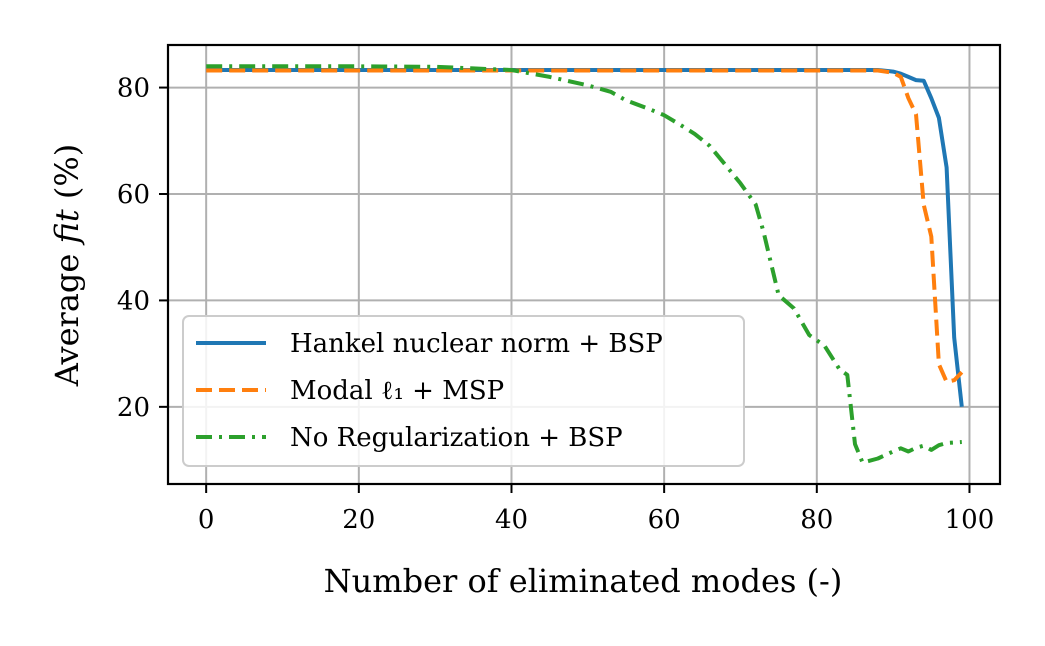 This screenshot has height=646, width=1045. I want to click on x-tick-label: 40, so click(511, 520).